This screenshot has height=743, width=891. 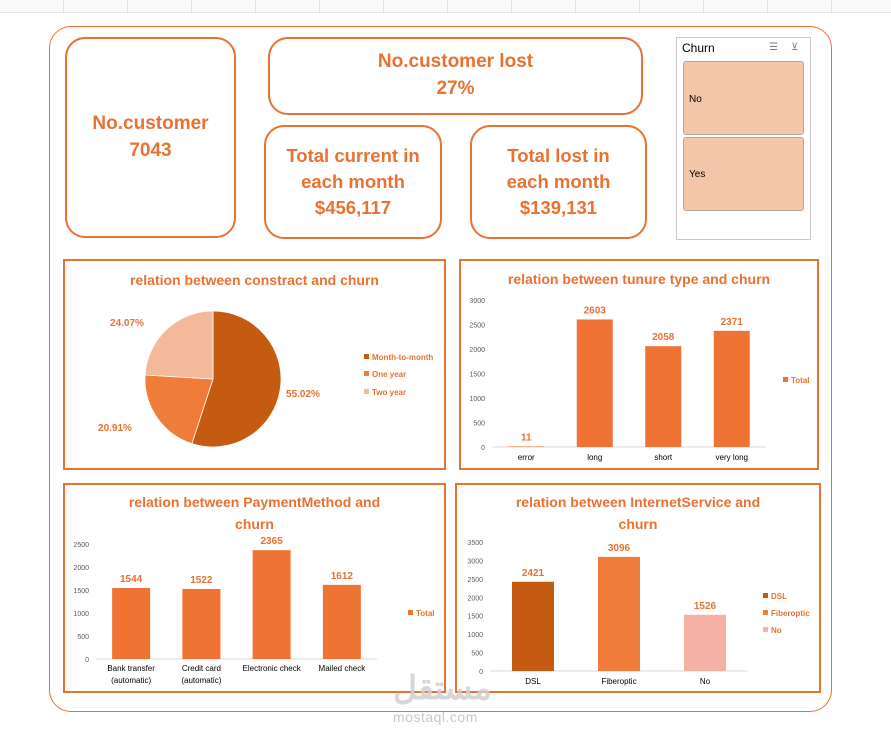 What do you see at coordinates (526, 457) in the screenshot?
I see `x-tick-label: error` at bounding box center [526, 457].